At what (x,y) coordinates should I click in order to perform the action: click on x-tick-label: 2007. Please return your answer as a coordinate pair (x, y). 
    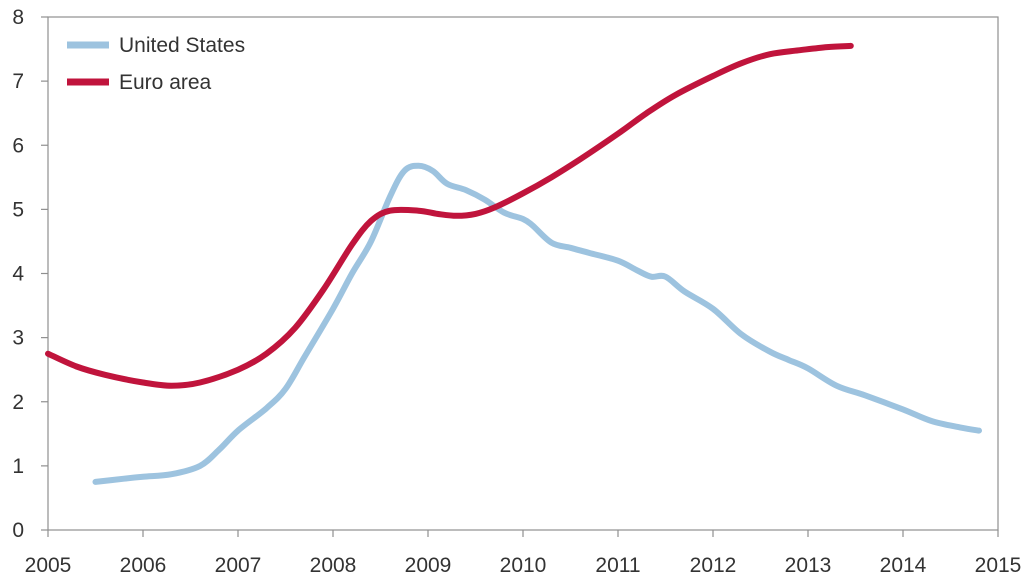
    Looking at the image, I should click on (238, 565).